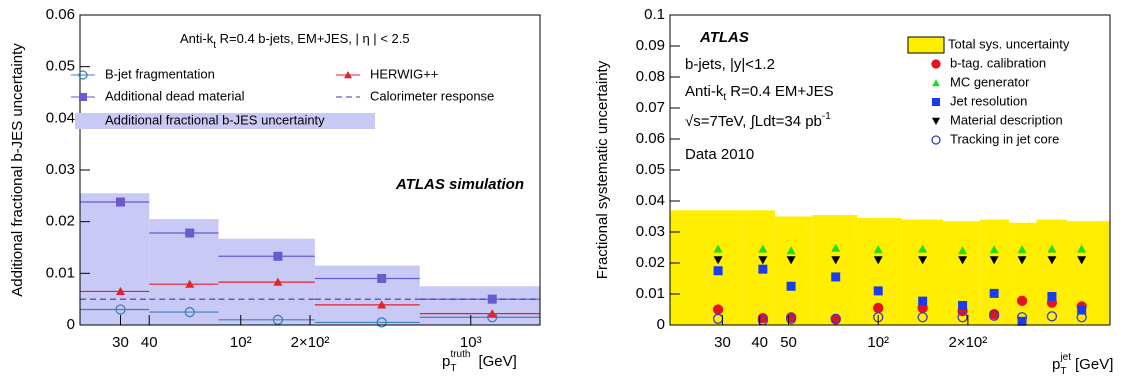 This screenshot has width=1132, height=385. I want to click on legend-label: HERWIG++, so click(404, 73).